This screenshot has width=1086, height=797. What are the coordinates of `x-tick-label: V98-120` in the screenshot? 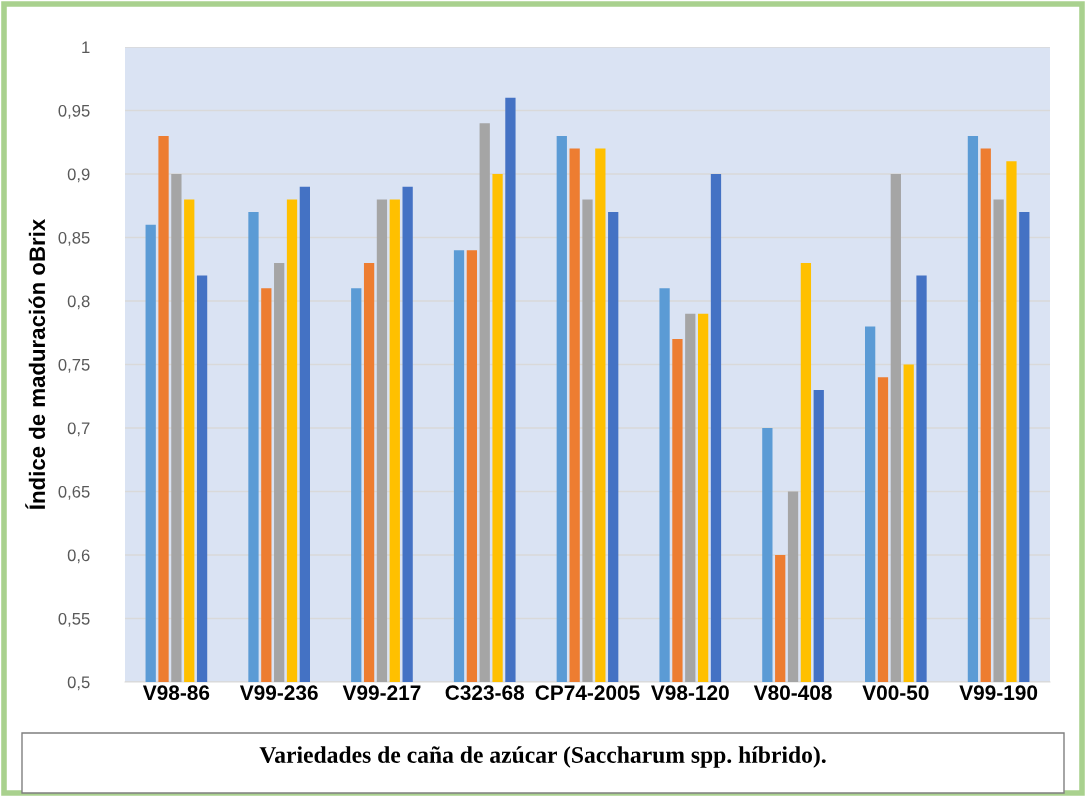 It's located at (690, 693).